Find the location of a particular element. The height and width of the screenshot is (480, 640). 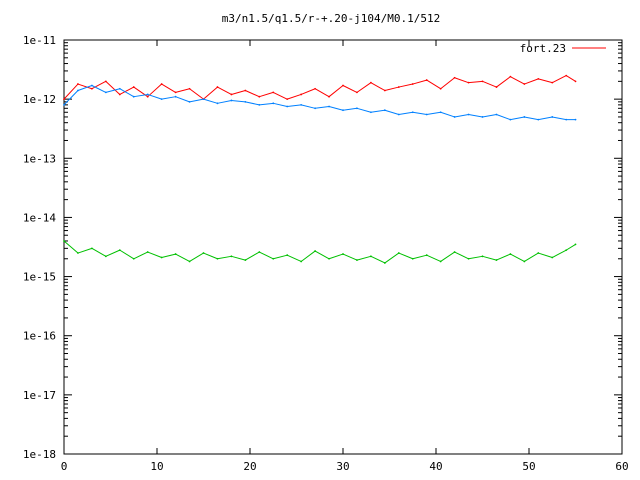

x-tick-label: 40 is located at coordinates (435, 466).